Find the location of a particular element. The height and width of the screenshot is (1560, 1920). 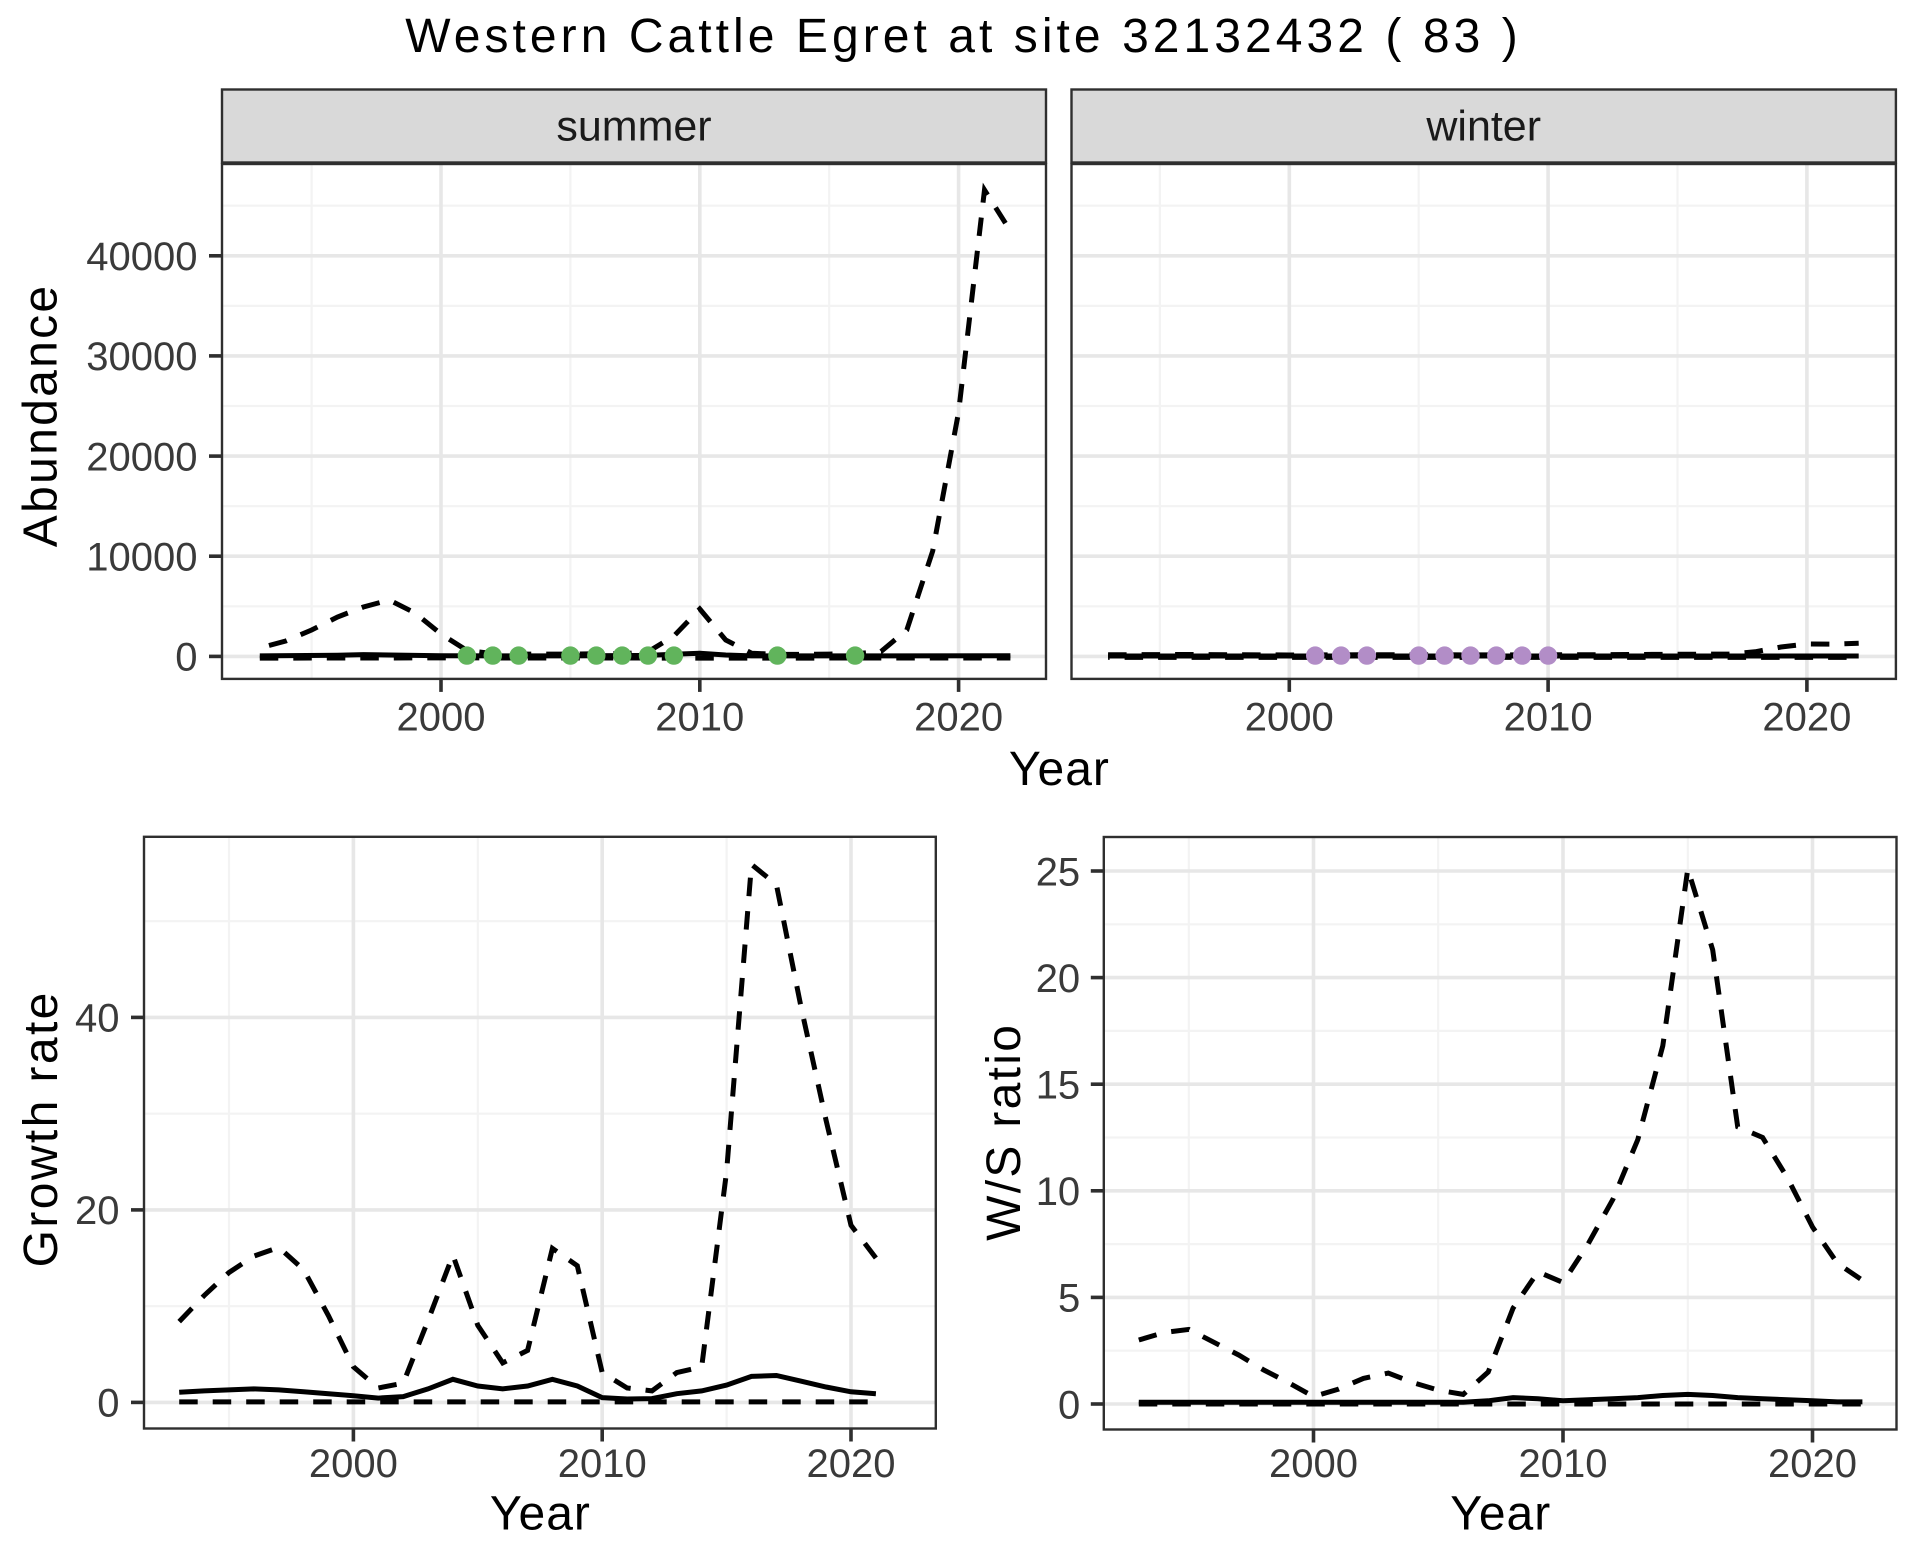

svg-text: winter is located at coordinates (1483, 127).